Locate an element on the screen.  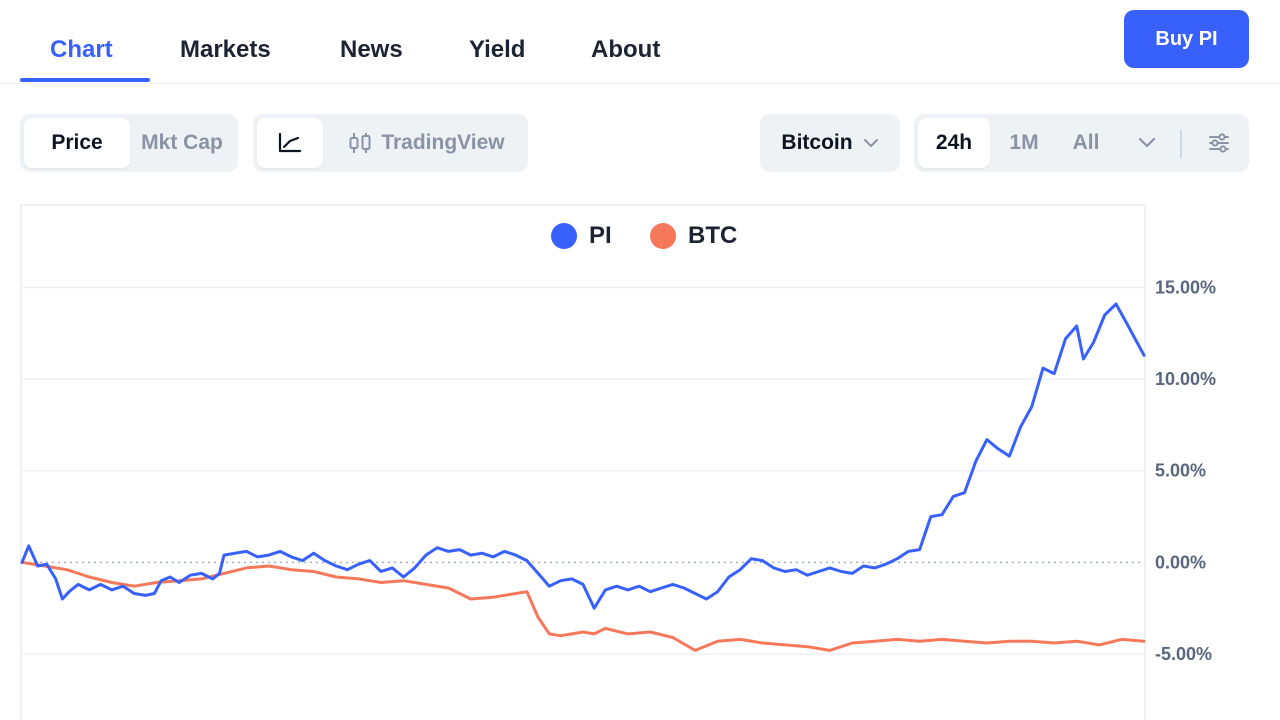
legend-item-btc: BTC is located at coordinates (693, 236).